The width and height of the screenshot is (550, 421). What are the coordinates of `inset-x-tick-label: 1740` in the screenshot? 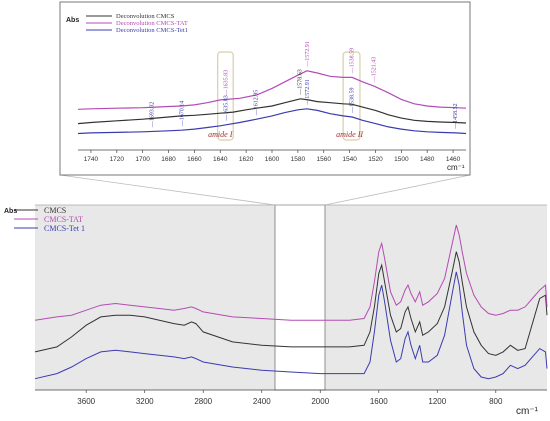 It's located at (91, 159).